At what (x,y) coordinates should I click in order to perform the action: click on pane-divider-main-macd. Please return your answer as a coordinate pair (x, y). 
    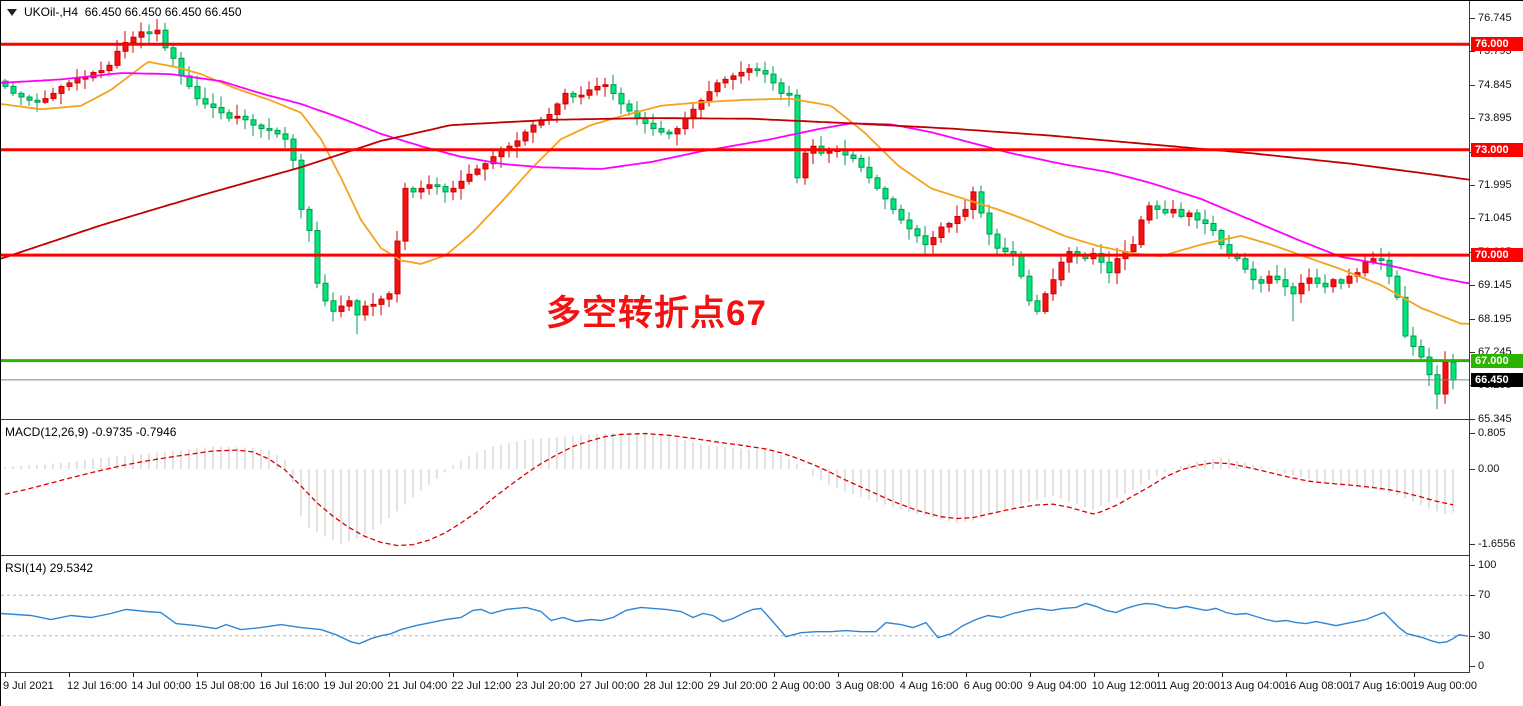
    Looking at the image, I should click on (735, 419).